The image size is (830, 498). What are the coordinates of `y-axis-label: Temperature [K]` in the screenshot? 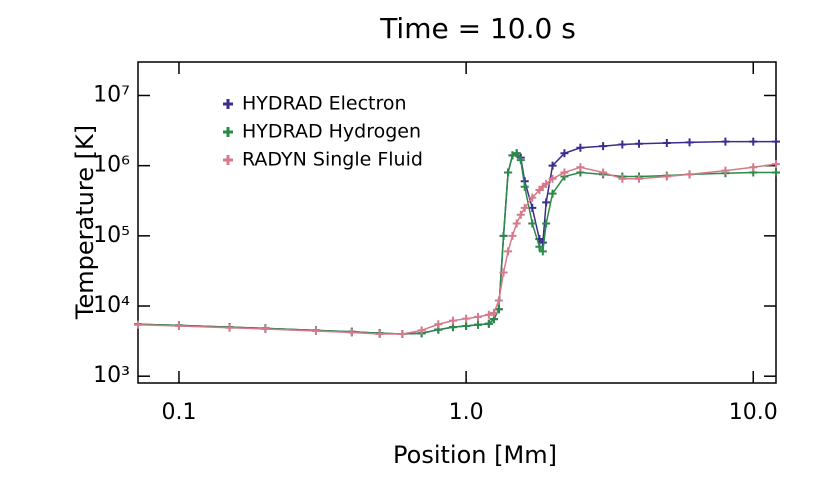 It's located at (85, 222).